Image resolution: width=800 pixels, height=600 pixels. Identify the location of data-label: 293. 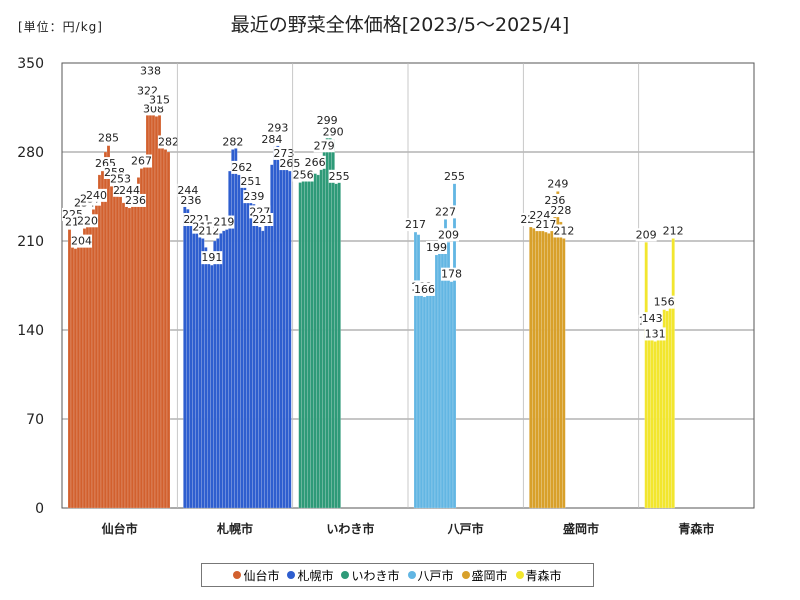
(277, 127).